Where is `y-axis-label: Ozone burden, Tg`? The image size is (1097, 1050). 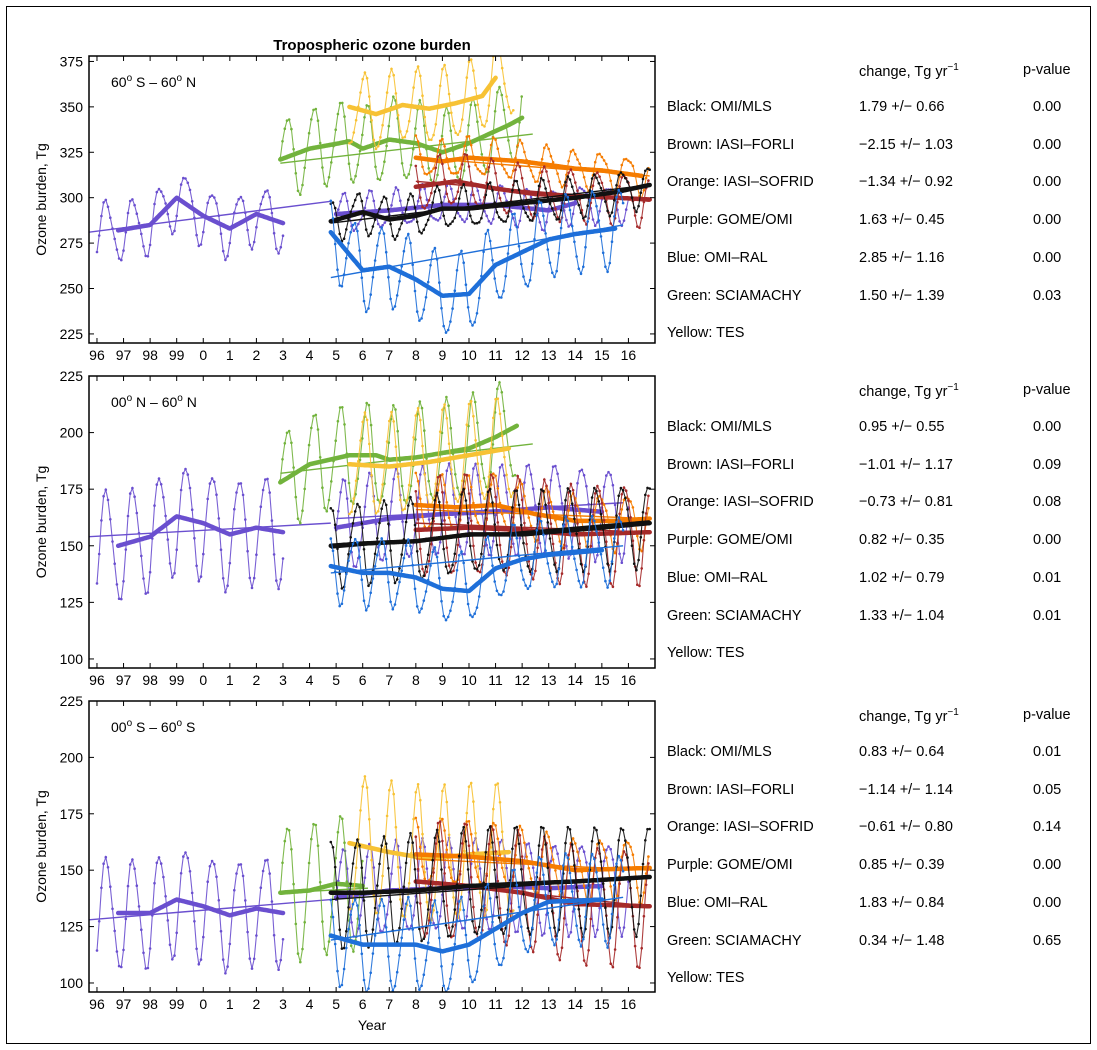
y-axis-label: Ozone burden, Tg is located at coordinates (41, 199).